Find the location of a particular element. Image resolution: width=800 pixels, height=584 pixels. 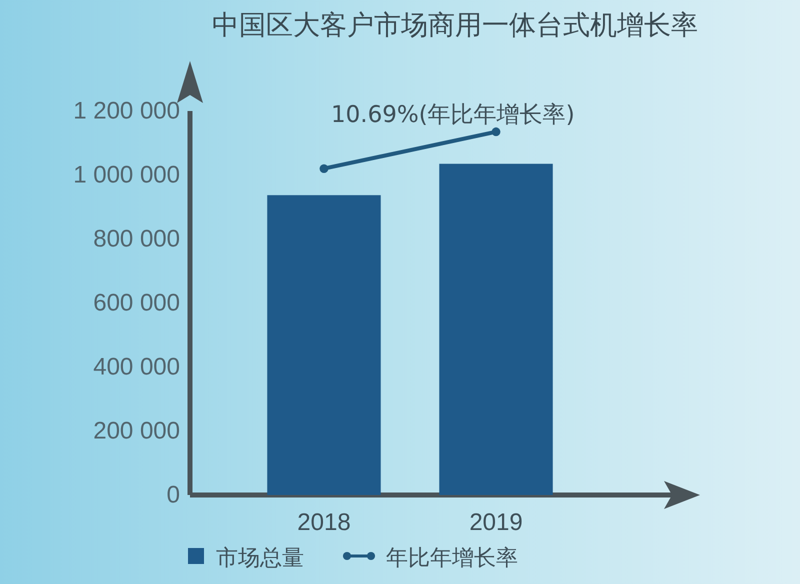

annotation: 10.69%(年比年增长率) is located at coordinates (453, 115).